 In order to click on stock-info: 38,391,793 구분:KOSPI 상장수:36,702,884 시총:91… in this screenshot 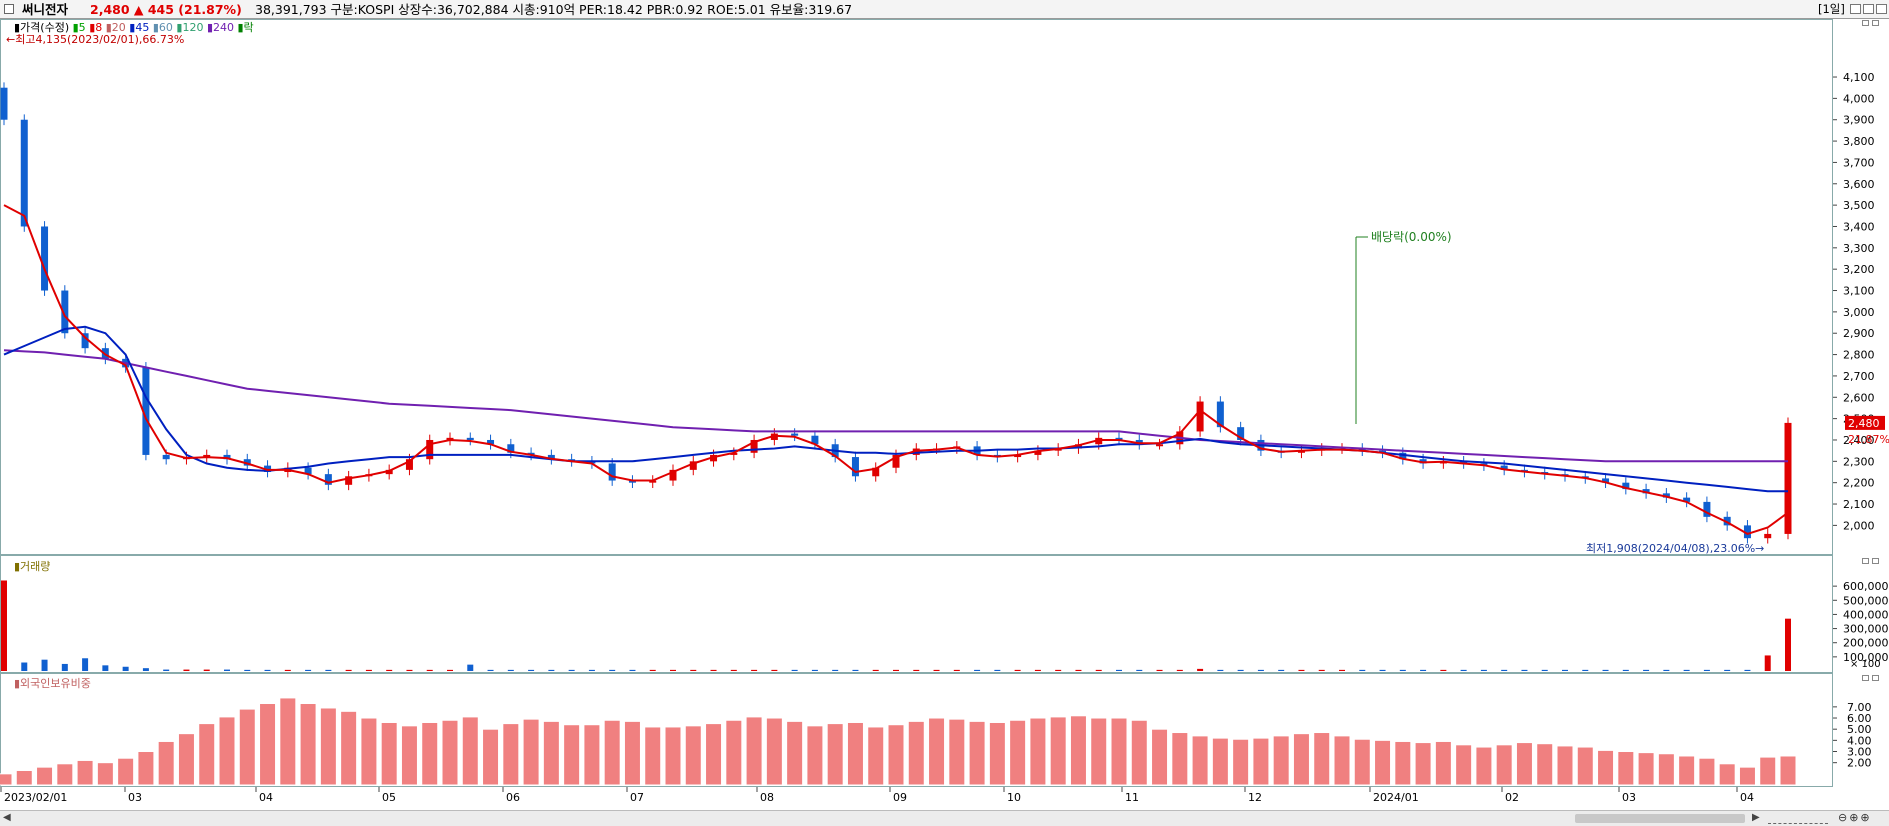, I will do `click(554, 9)`.